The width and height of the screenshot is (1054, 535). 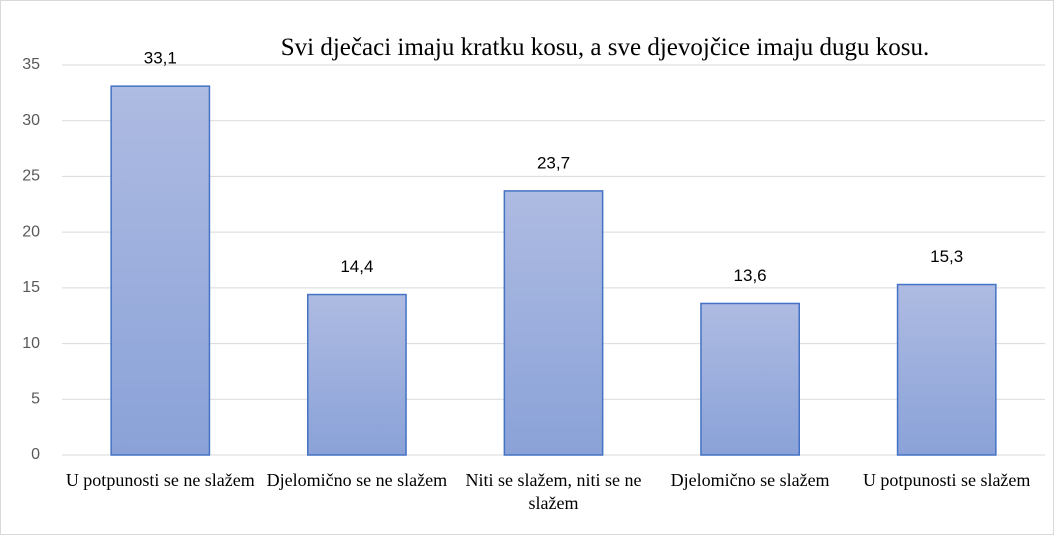 What do you see at coordinates (35, 399) in the screenshot?
I see `y-tick-label: 5` at bounding box center [35, 399].